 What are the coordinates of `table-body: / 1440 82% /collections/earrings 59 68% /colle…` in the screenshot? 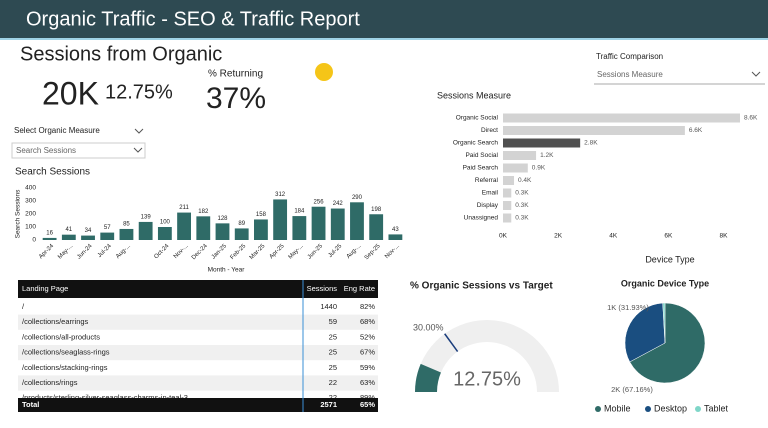 It's located at (198, 352).